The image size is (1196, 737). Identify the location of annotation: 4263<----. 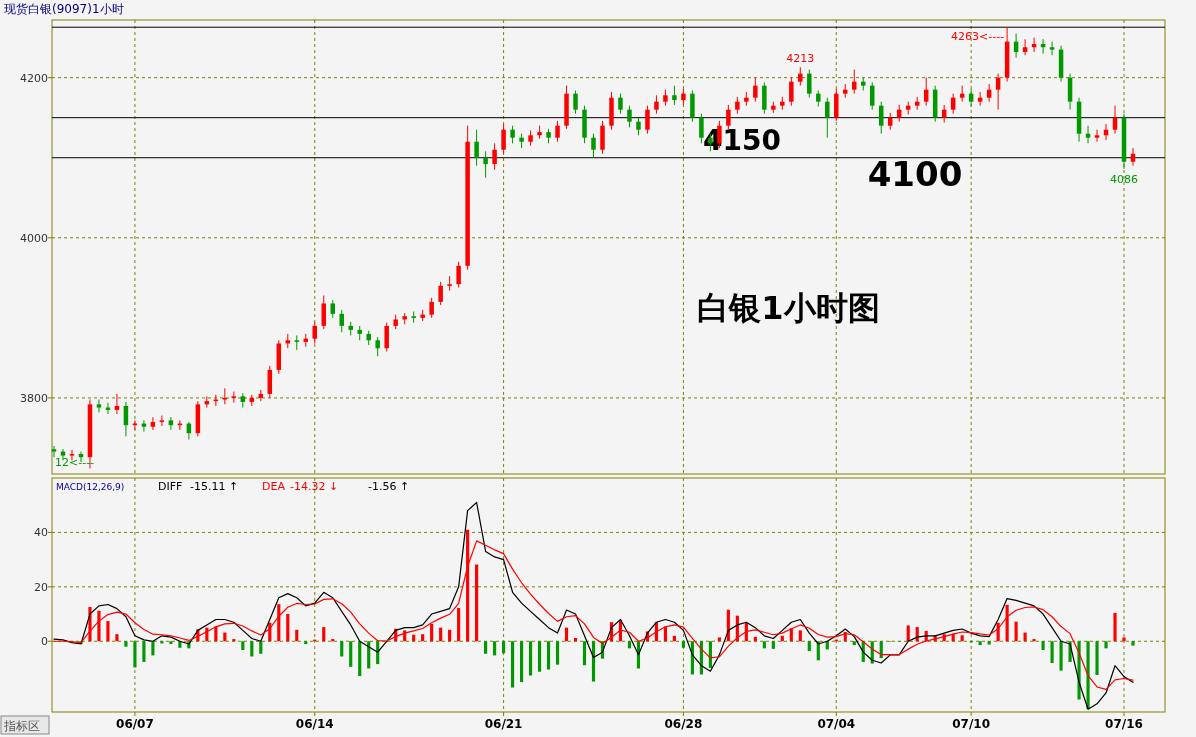
(978, 37).